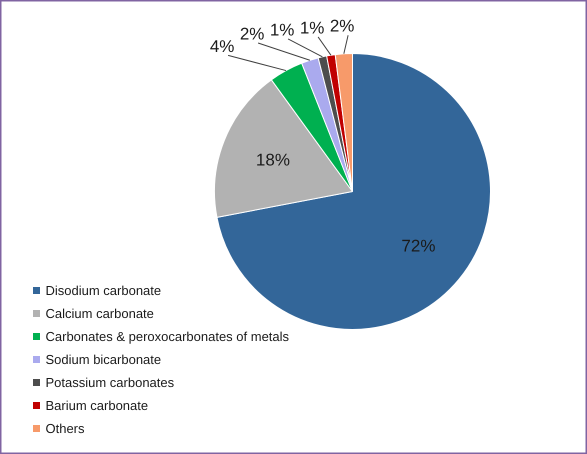 Image resolution: width=587 pixels, height=454 pixels. What do you see at coordinates (273, 160) in the screenshot?
I see `data-label: 18%` at bounding box center [273, 160].